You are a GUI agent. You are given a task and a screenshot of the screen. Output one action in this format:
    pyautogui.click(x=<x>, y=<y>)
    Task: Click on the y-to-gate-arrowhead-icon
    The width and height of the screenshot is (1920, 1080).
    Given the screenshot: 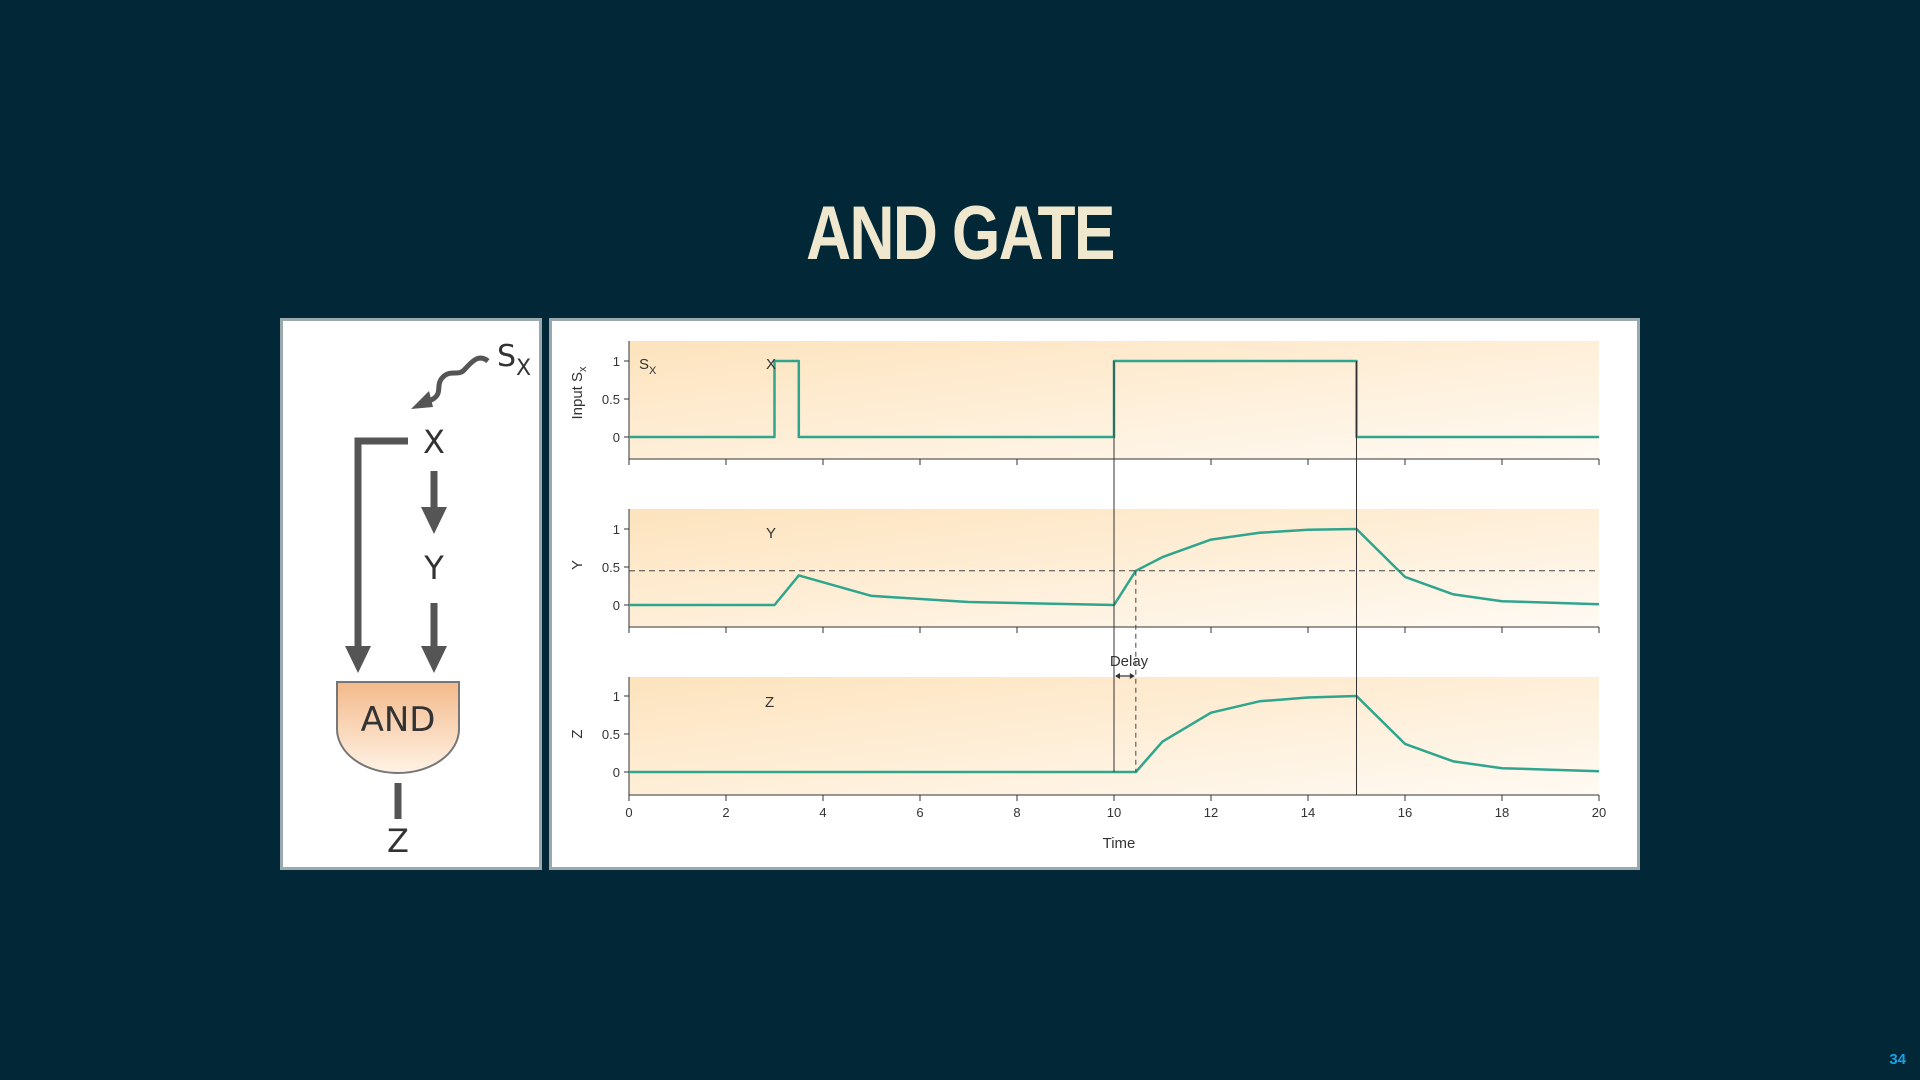 What is the action you would take?
    pyautogui.click(x=434, y=659)
    